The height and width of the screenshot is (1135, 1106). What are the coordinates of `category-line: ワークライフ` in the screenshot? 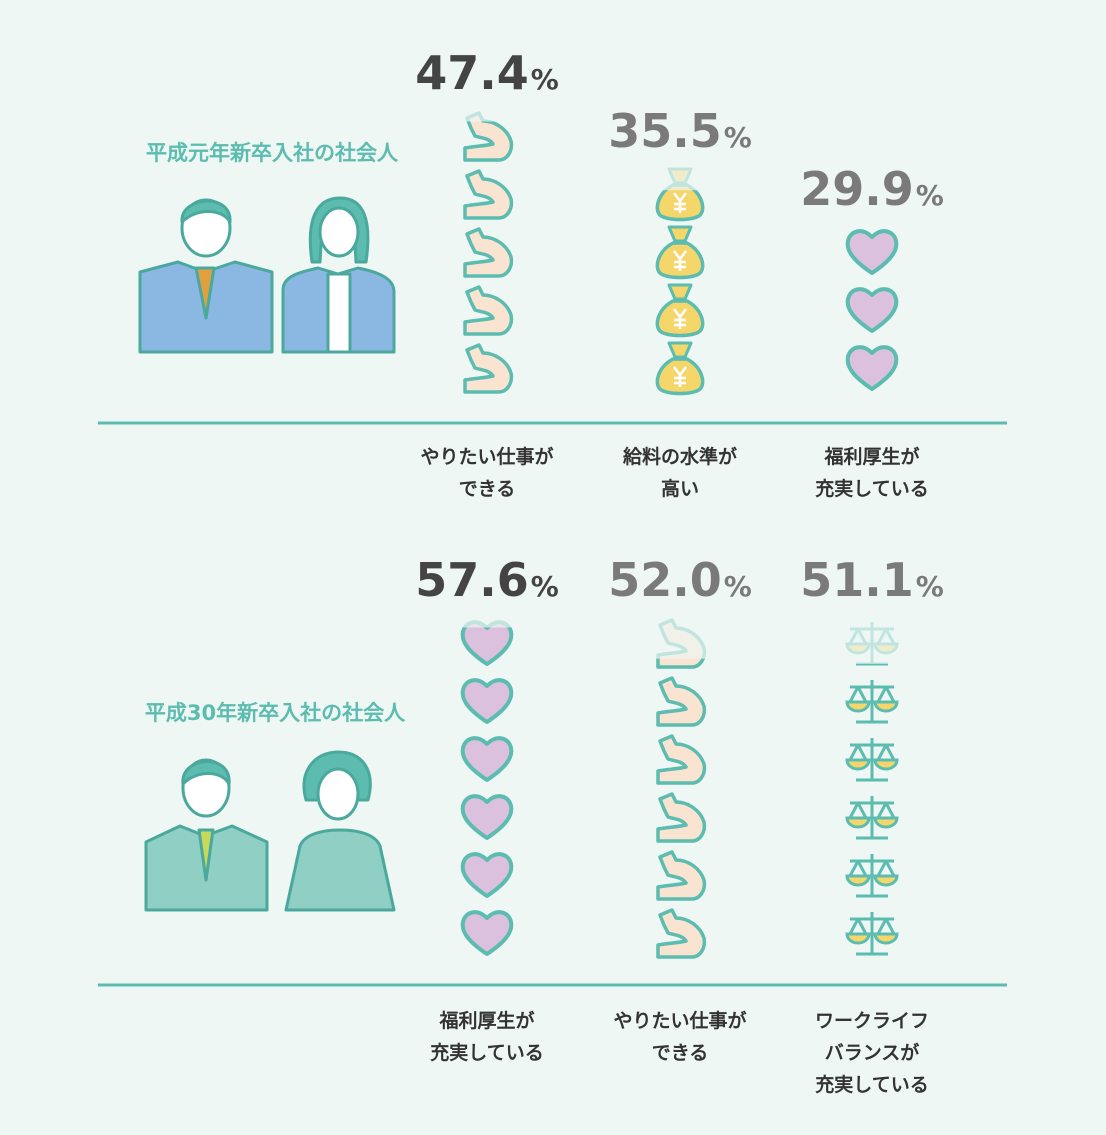 It's located at (872, 1021).